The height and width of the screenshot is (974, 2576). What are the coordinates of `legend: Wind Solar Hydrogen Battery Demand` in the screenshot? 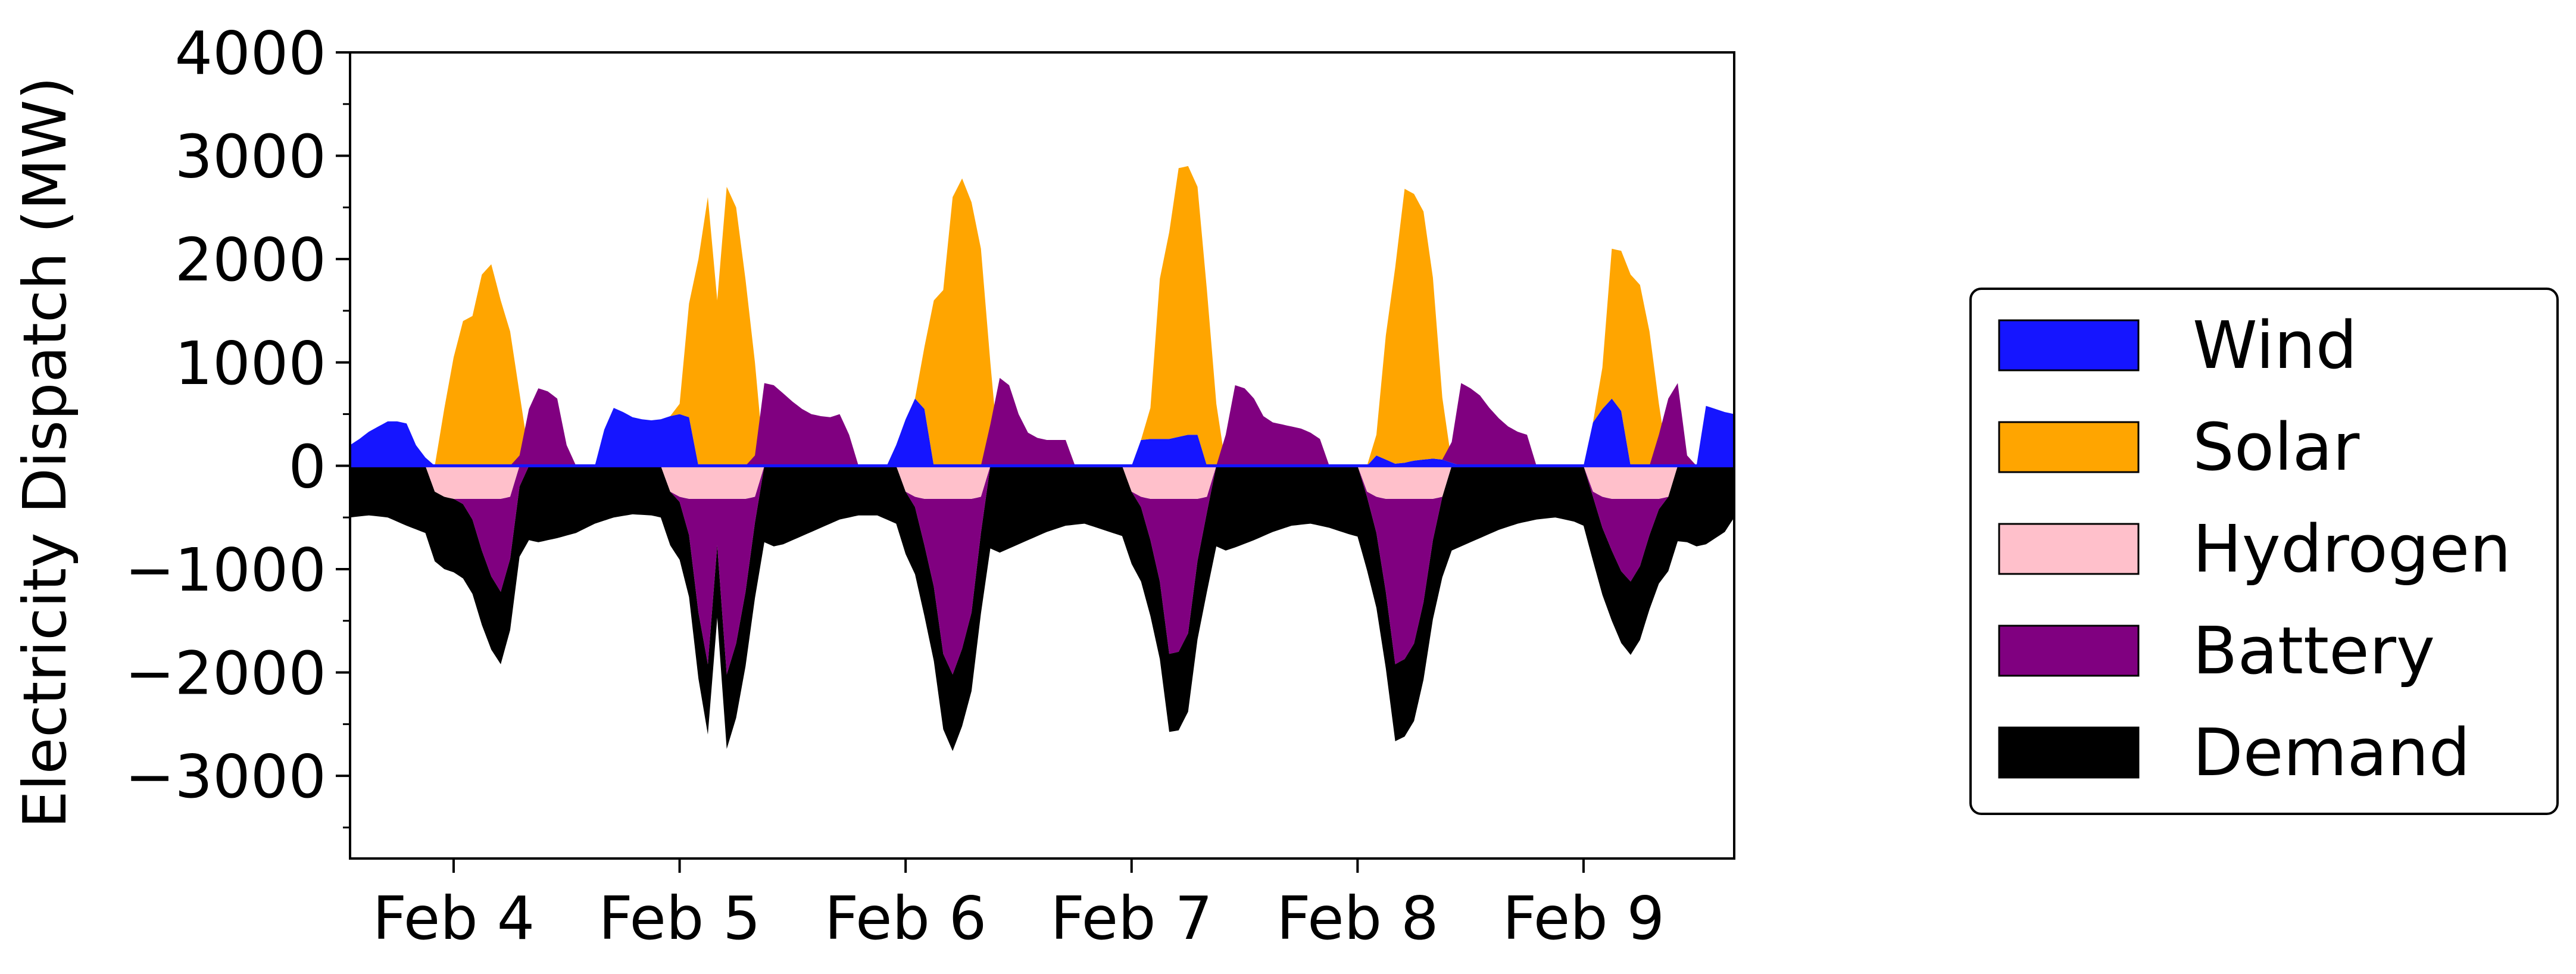 It's located at (2264, 551).